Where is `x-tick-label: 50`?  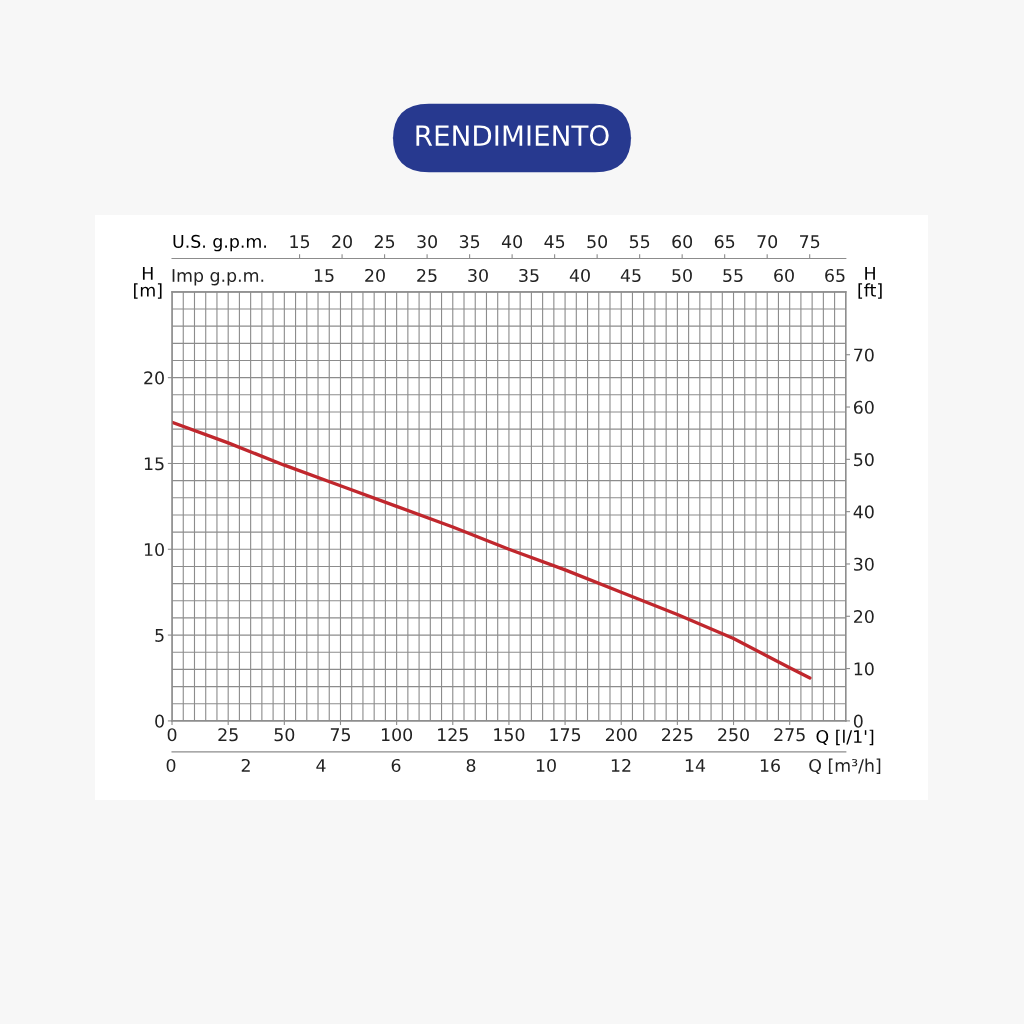
x-tick-label: 50 is located at coordinates (284, 735).